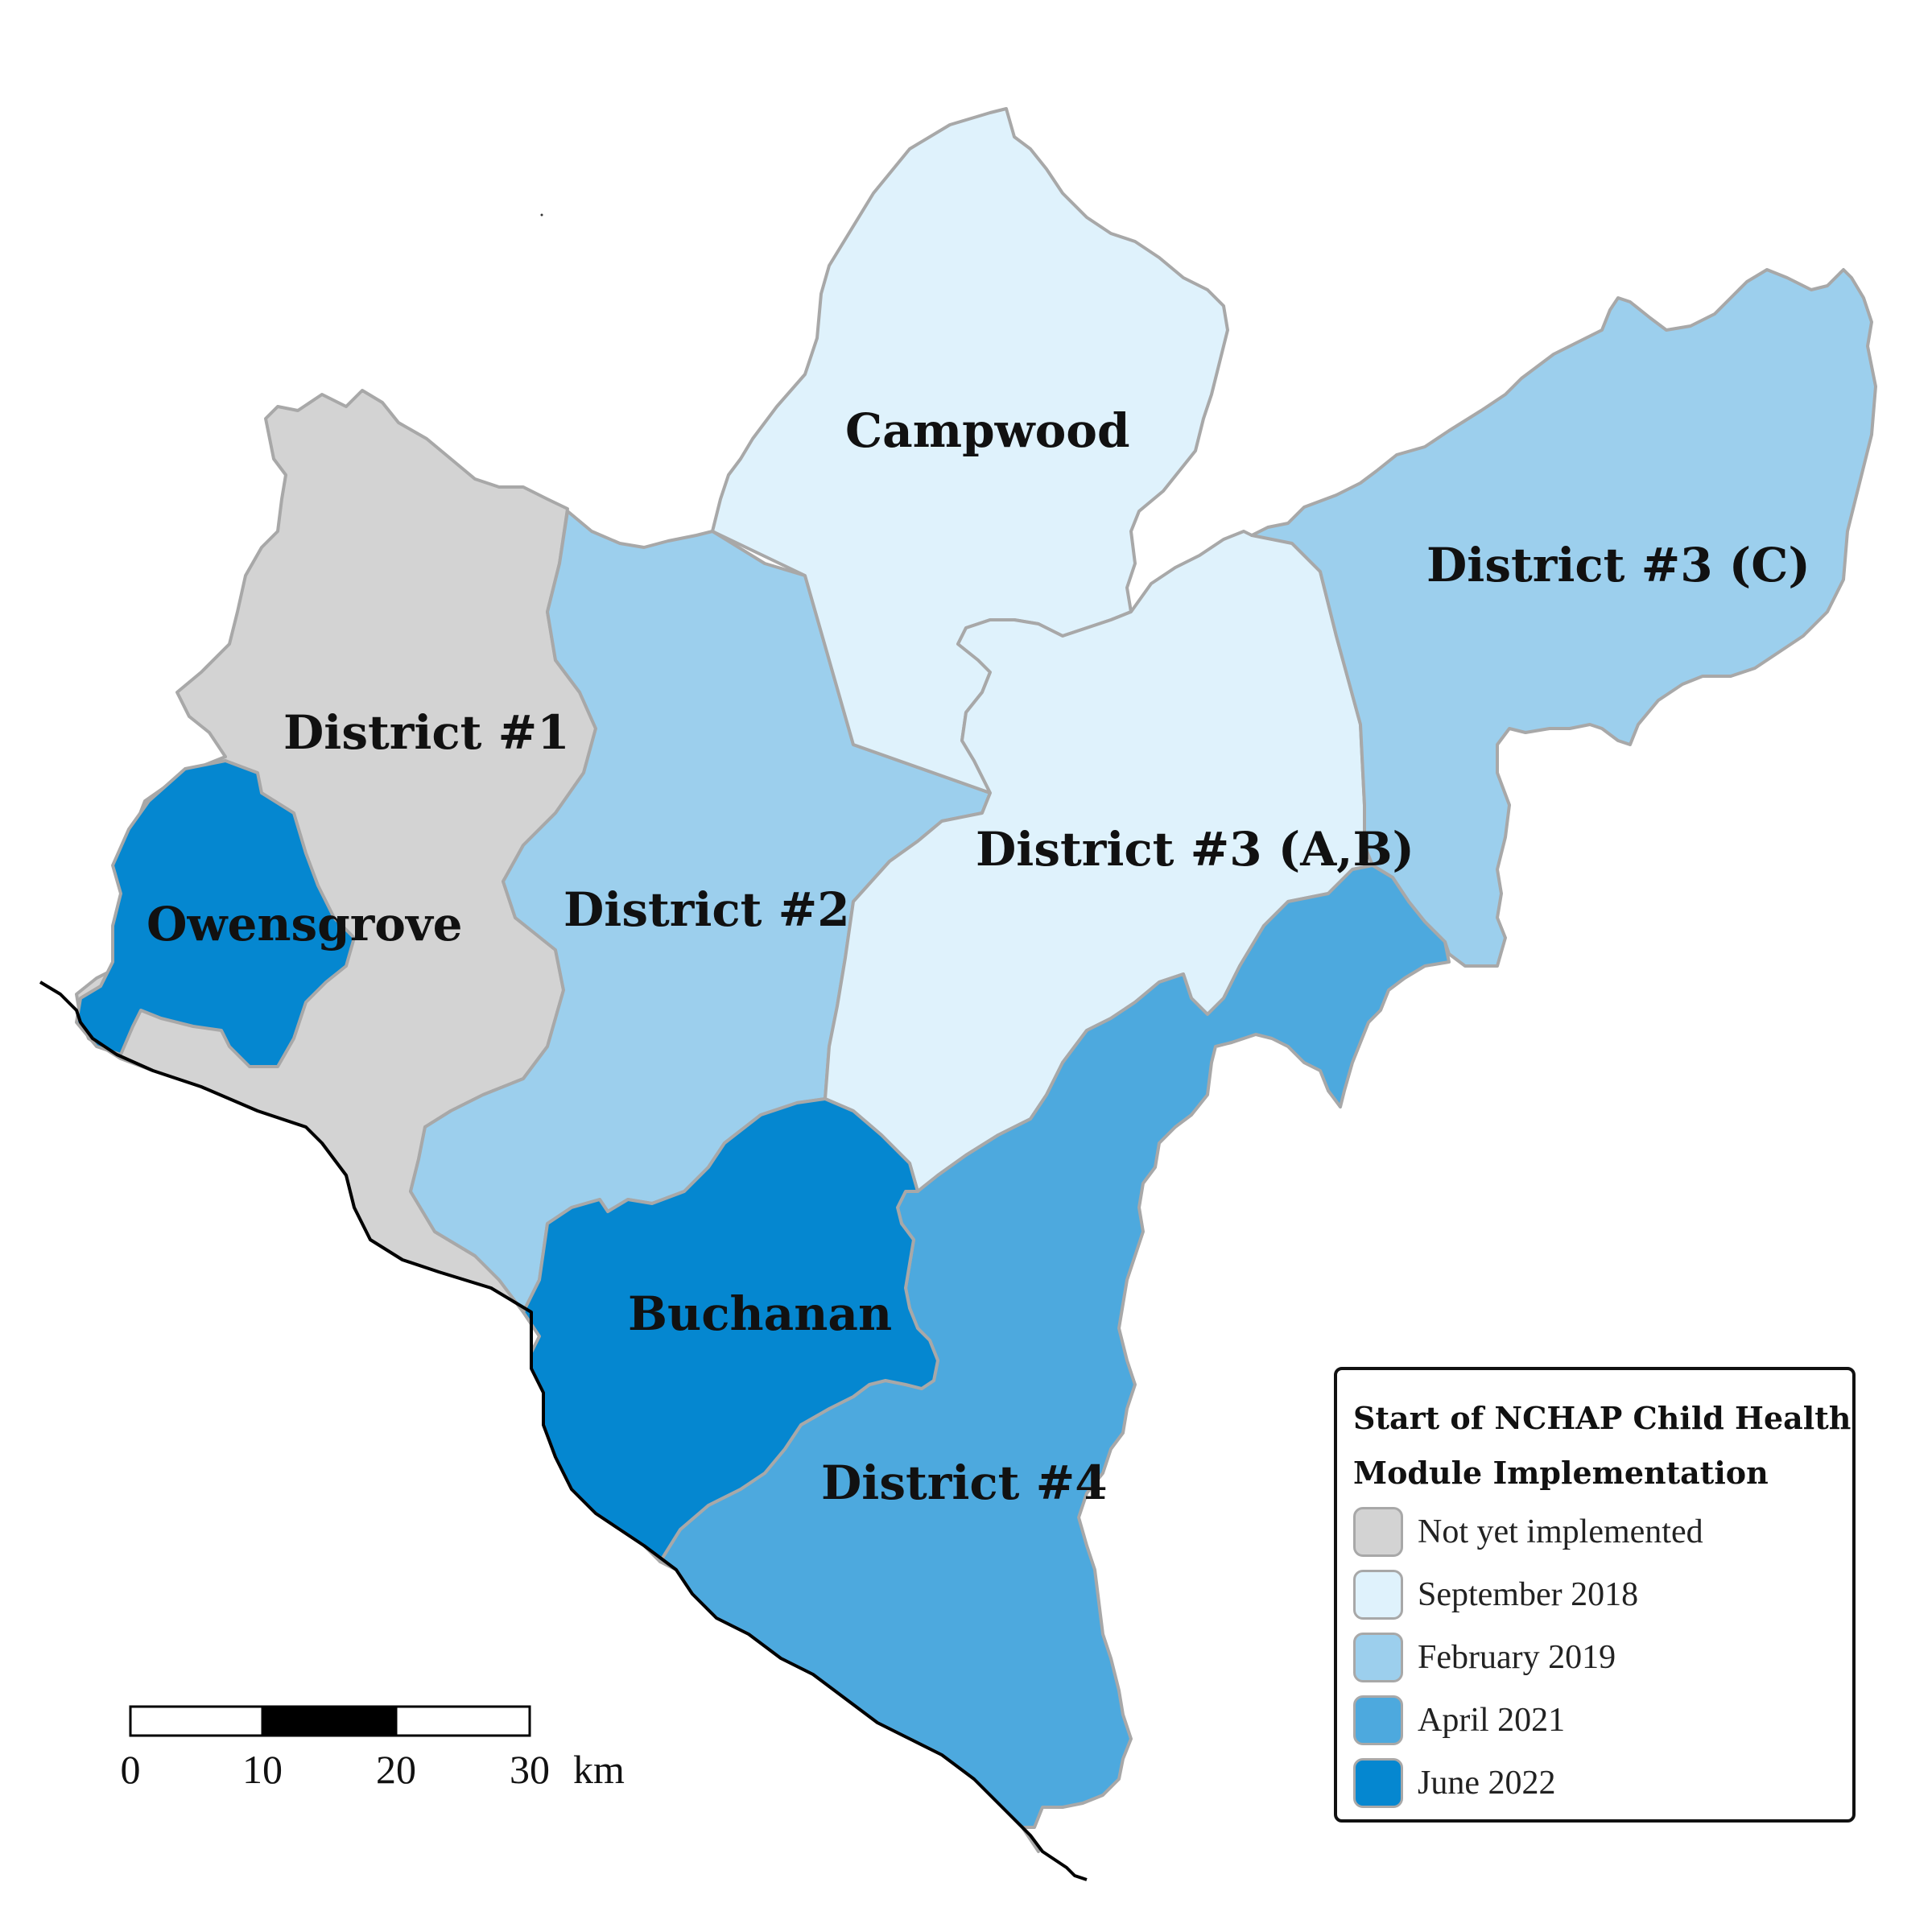 The width and height of the screenshot is (1932, 1932). Describe the element at coordinates (530, 1770) in the screenshot. I see `scale-tick-30: 30` at that location.